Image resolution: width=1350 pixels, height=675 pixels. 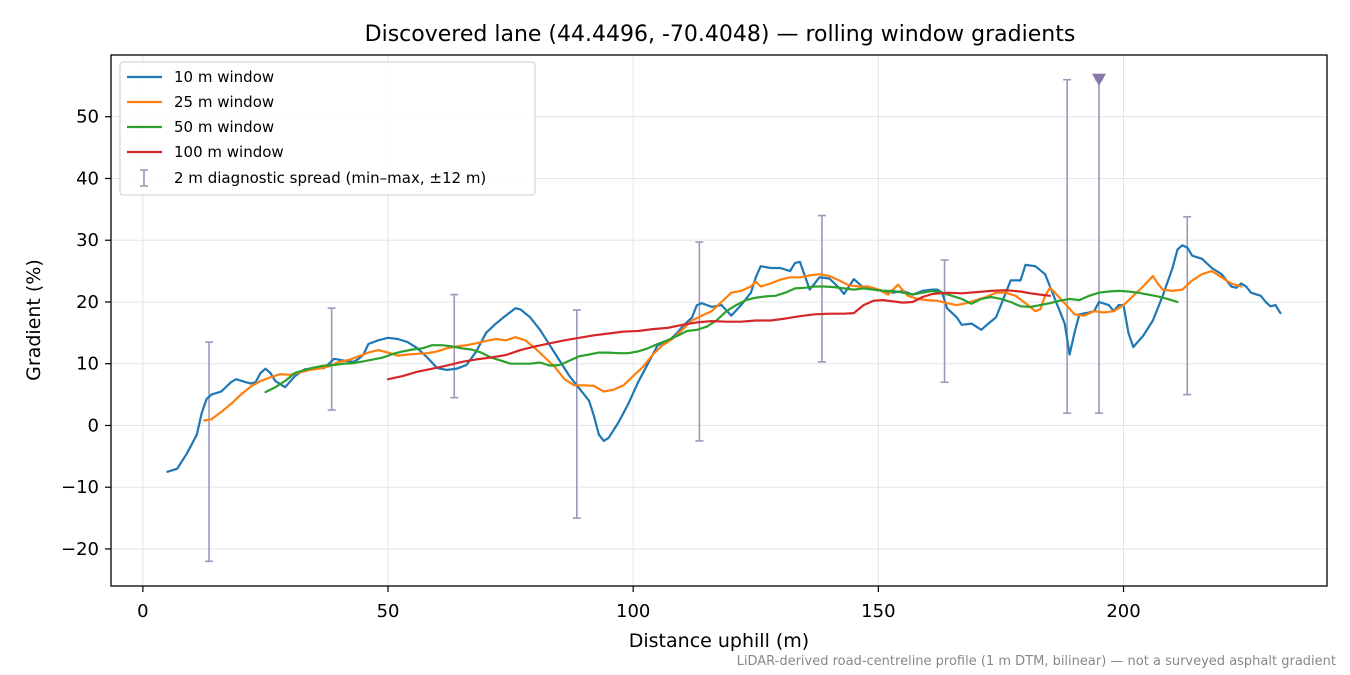 I want to click on y-tick-label: 40, so click(x=87, y=178).